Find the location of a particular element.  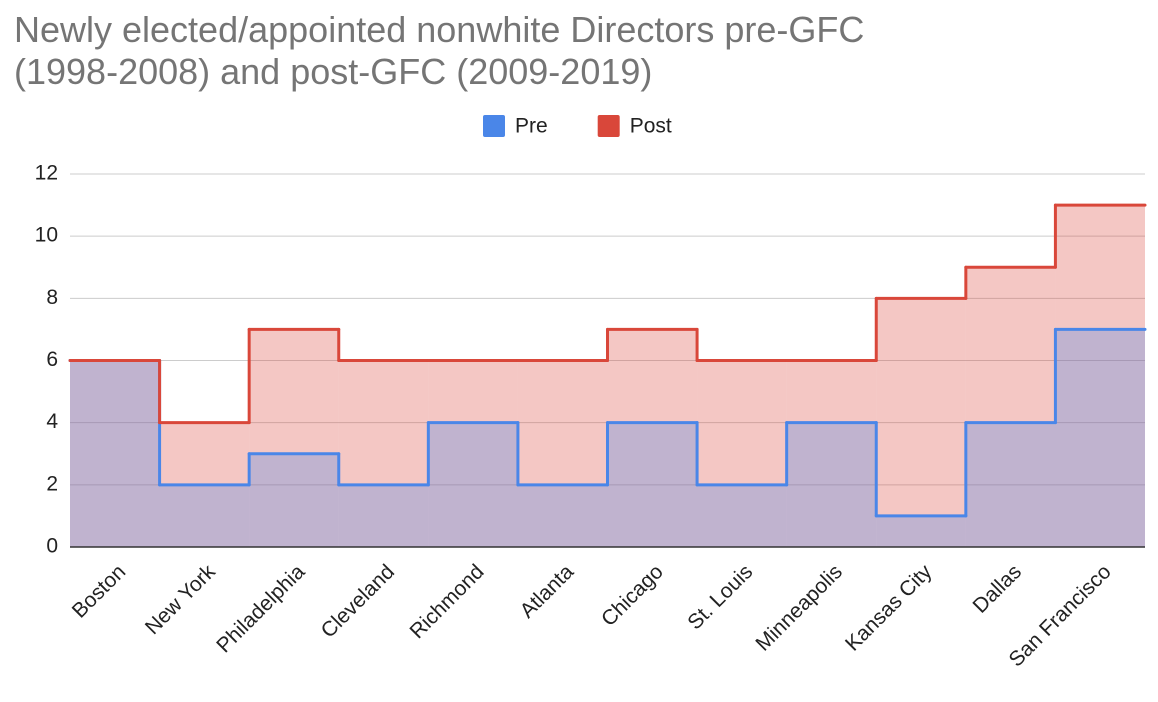

y-tick-label: 12 is located at coordinates (46, 173).